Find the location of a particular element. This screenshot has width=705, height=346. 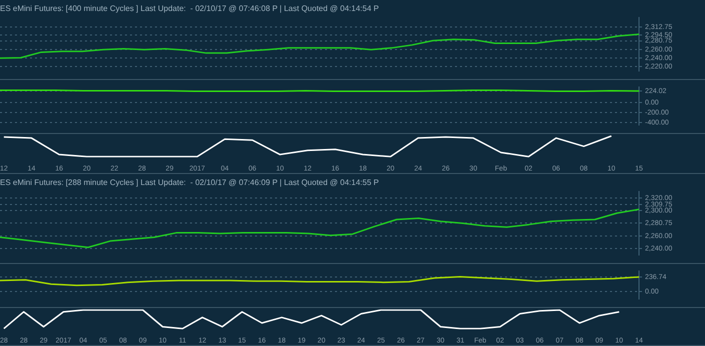

chart-title: ES eMini Futures: [288 minute Cycles ] Last Update: - 02/10/17 @ 07:46:09 P | Last Quoted @ 04:14:55 P is located at coordinates (189, 183).